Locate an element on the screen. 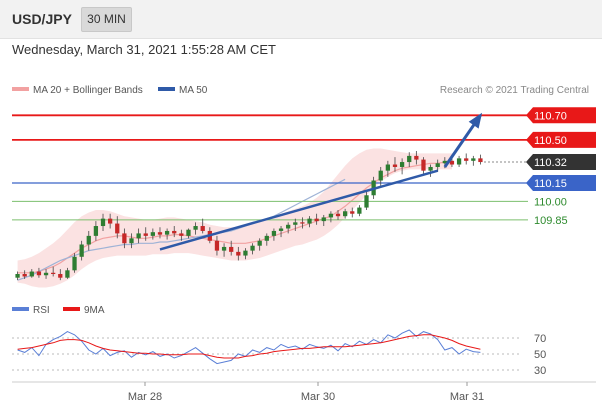  price-label-support: 110.00 is located at coordinates (550, 202).